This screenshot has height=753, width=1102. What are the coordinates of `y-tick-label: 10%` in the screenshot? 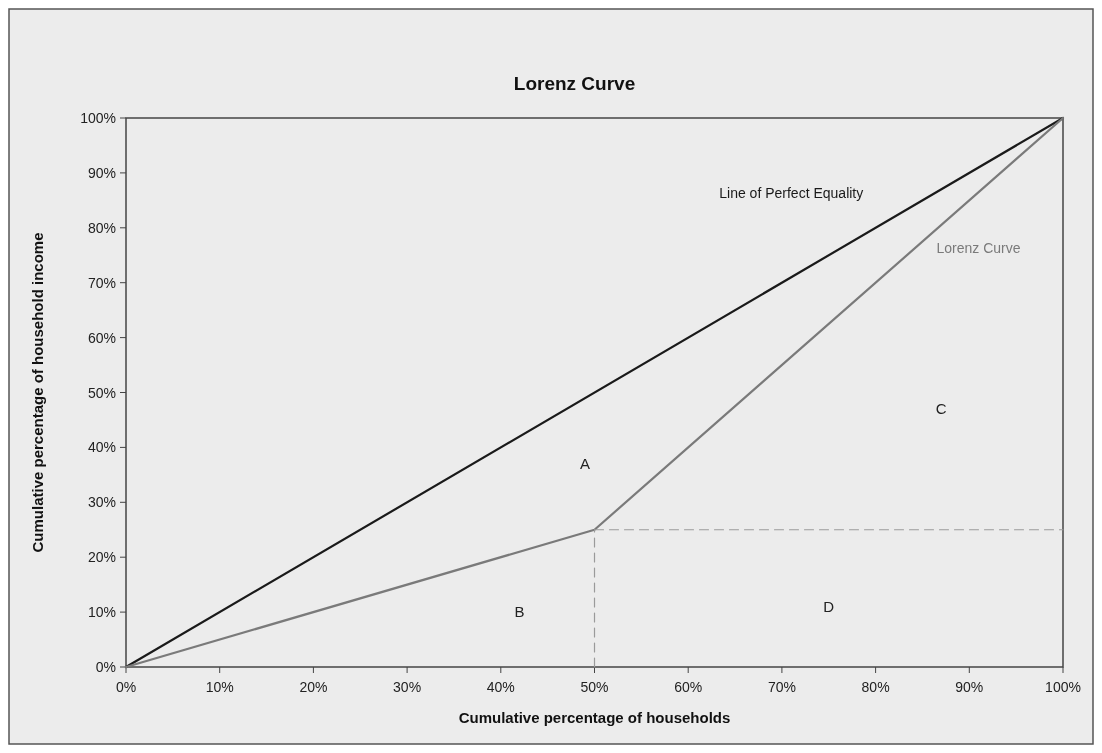 It's located at (101, 612).